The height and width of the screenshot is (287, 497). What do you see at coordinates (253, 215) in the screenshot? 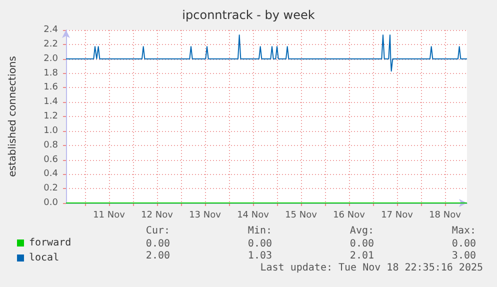
I see `x-tick-label: 14 Nov` at bounding box center [253, 215].